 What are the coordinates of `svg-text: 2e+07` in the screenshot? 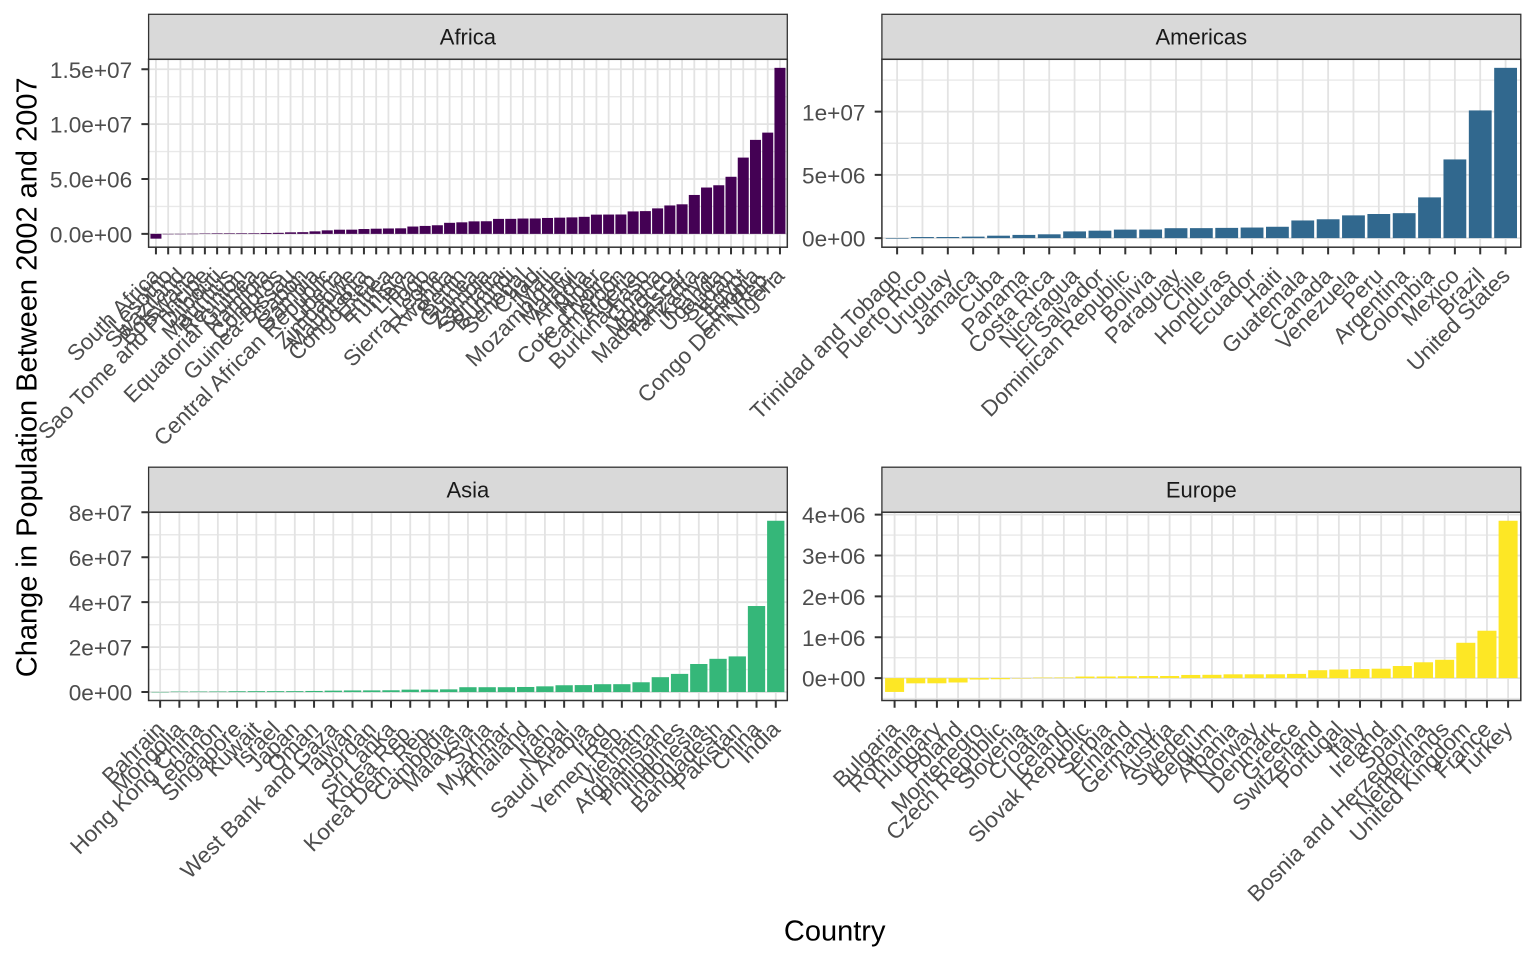 It's located at (100, 648).